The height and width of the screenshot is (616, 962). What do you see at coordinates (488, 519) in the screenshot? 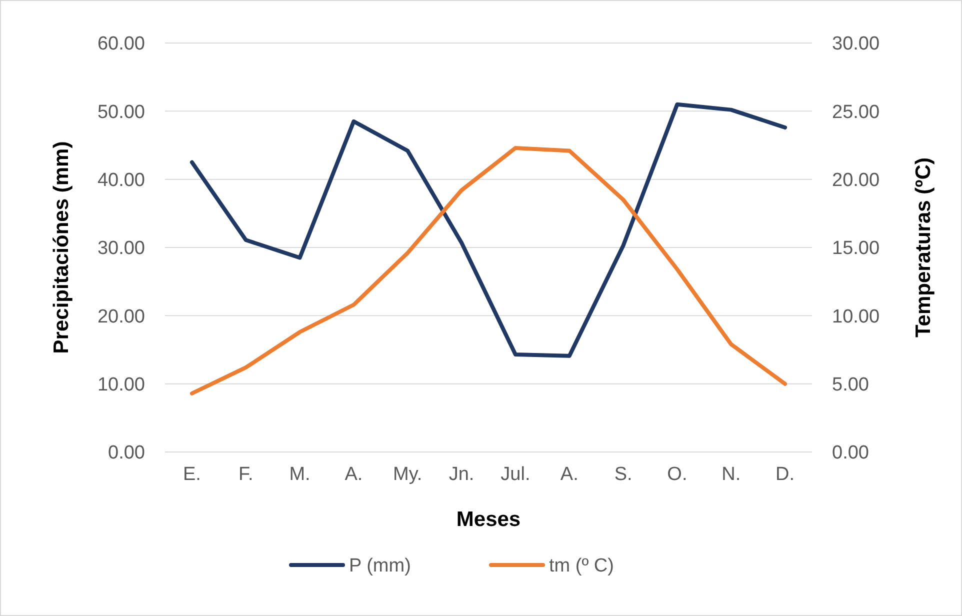
I see `x-axis-title: Meses` at bounding box center [488, 519].